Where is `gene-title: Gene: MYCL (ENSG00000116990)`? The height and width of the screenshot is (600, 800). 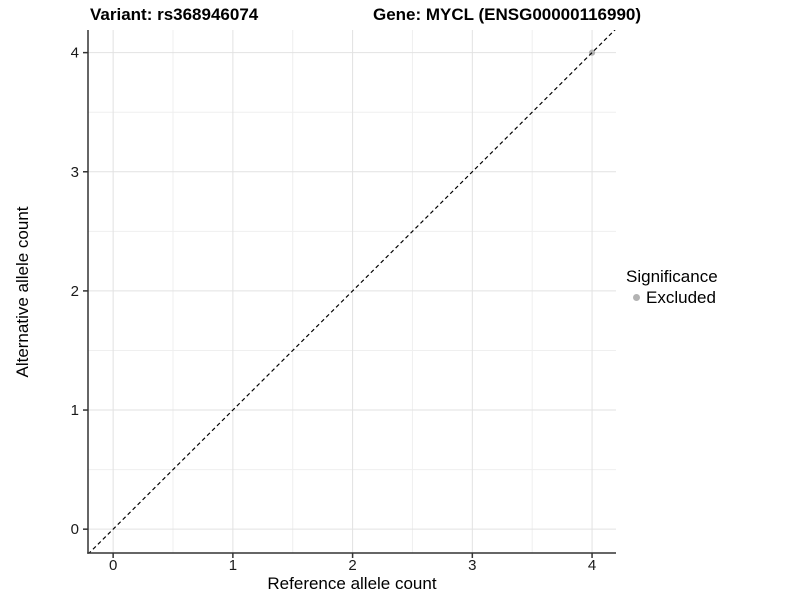 gene-title: Gene: MYCL (ENSG00000116990) is located at coordinates (507, 14).